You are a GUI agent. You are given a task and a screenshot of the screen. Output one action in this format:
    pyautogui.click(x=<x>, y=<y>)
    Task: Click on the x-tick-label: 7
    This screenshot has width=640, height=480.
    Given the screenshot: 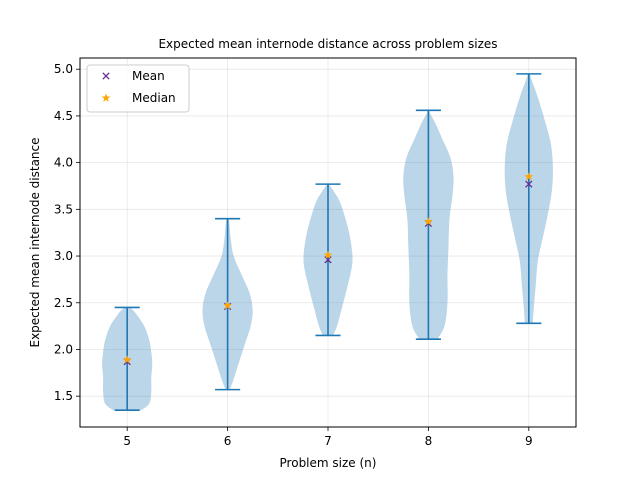 What is the action you would take?
    pyautogui.click(x=328, y=441)
    